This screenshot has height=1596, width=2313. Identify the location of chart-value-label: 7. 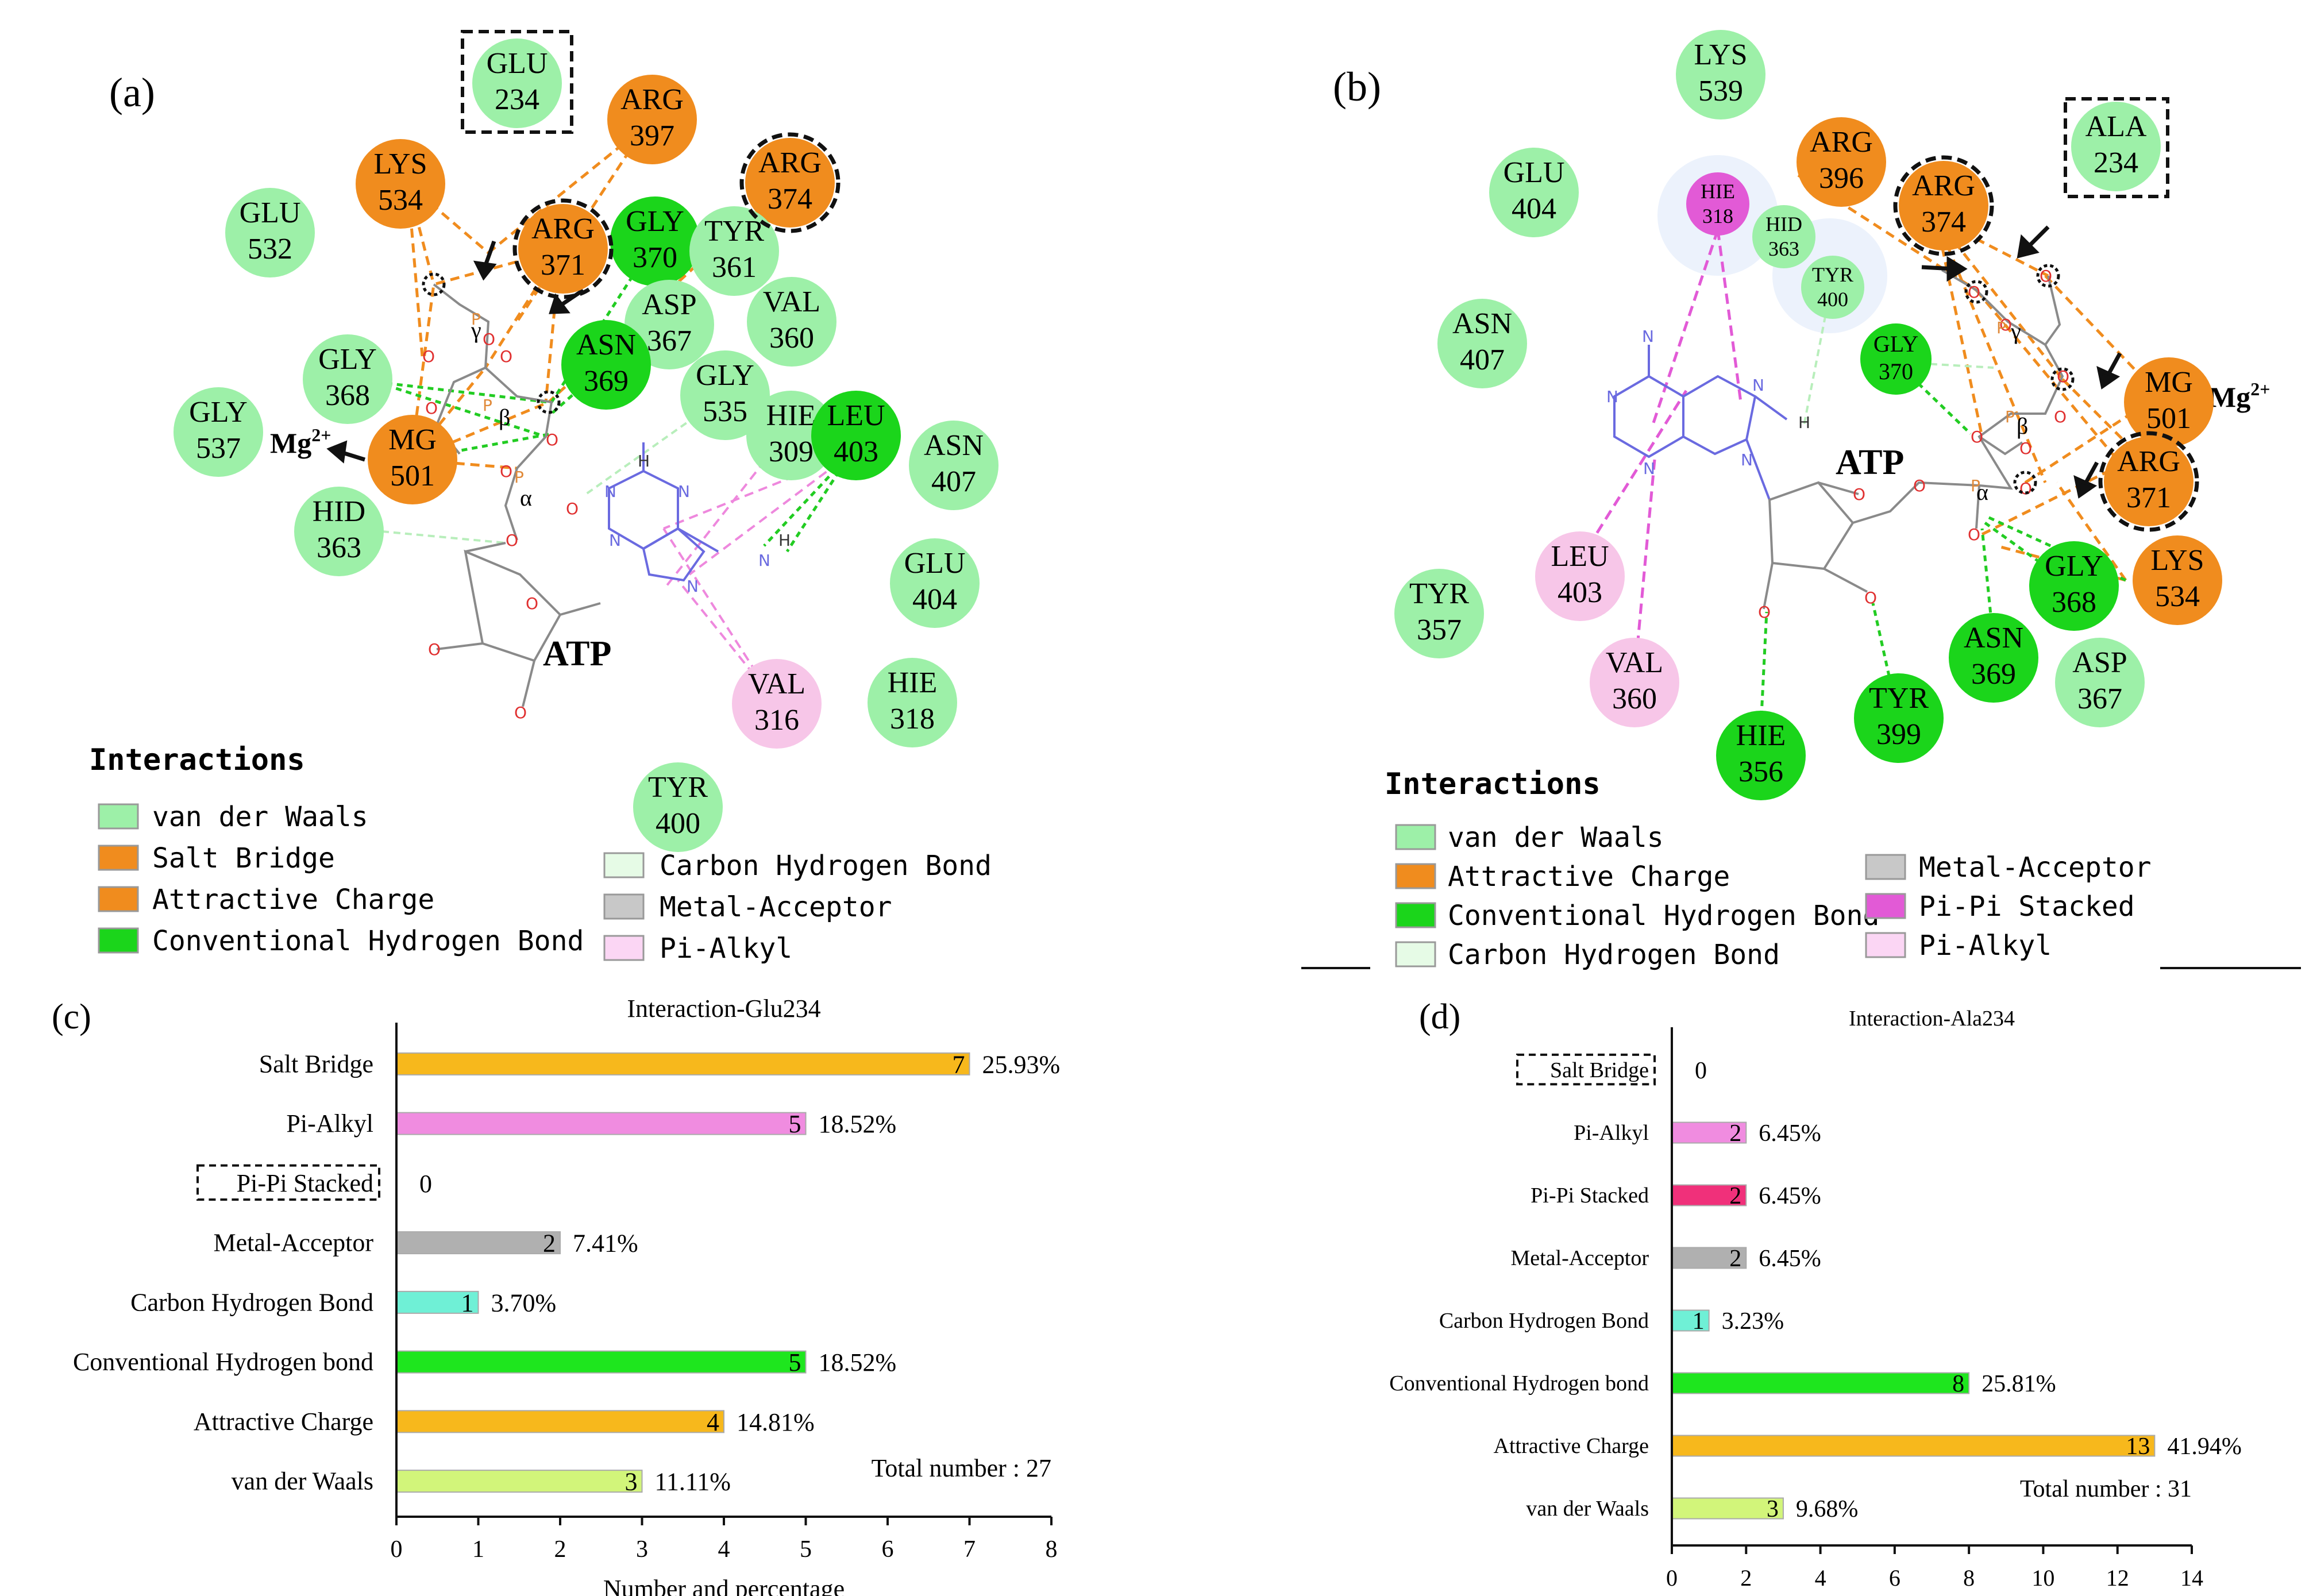
(959, 1064).